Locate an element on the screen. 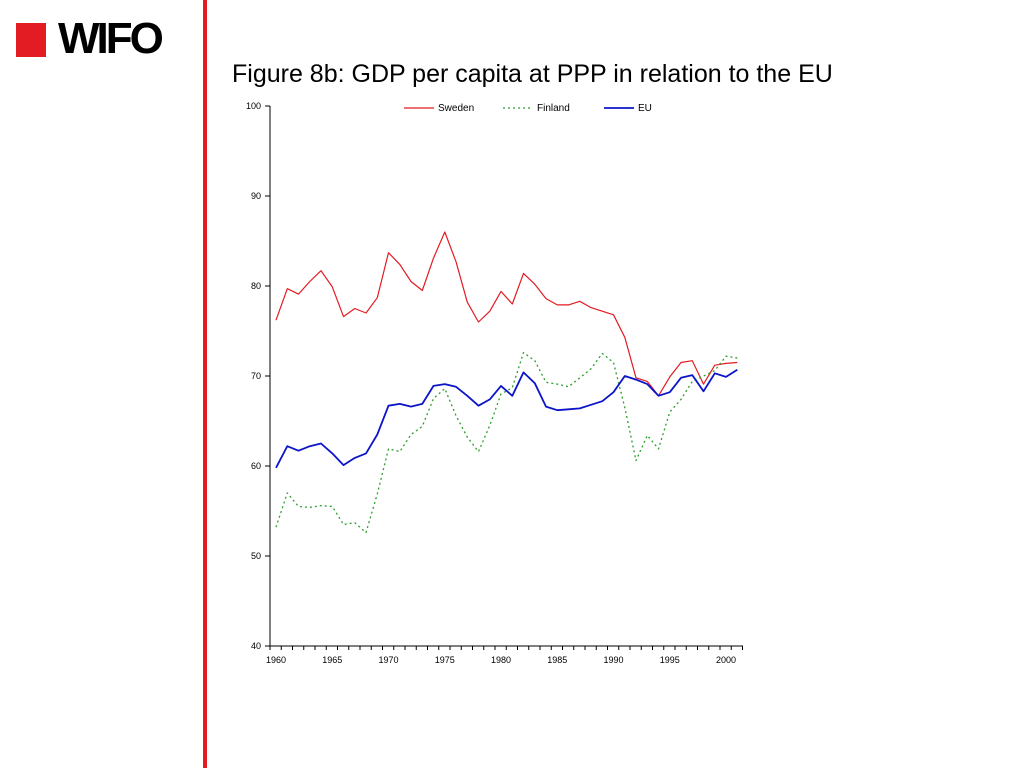 Image resolution: width=1024 pixels, height=768 pixels. logo-wordmark: WIFO is located at coordinates (111, 38).